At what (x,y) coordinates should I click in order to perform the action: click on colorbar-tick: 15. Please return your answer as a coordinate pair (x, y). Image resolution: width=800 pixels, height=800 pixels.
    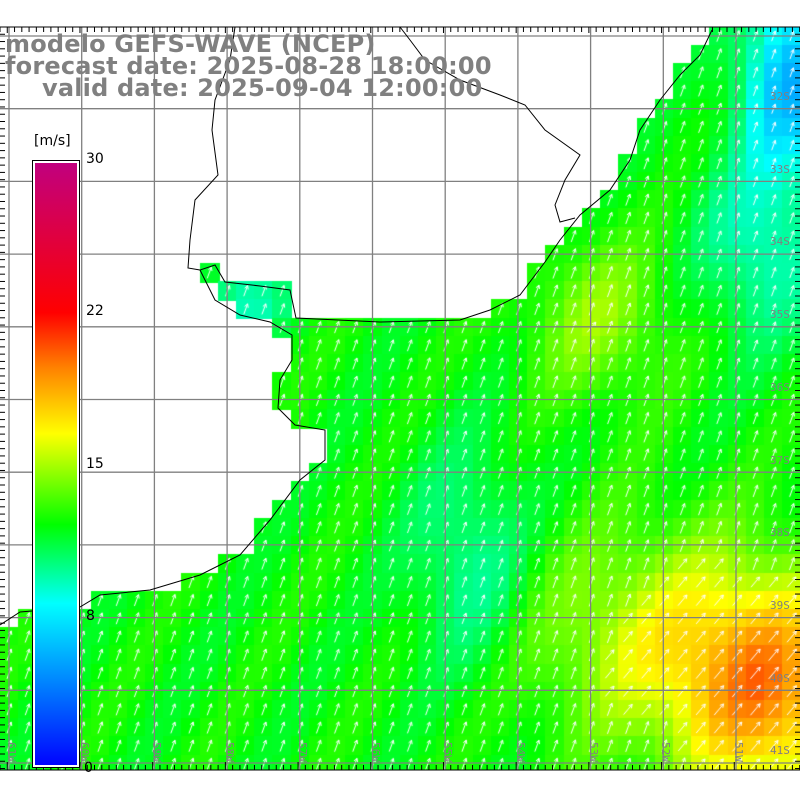
    Looking at the image, I should click on (95, 464).